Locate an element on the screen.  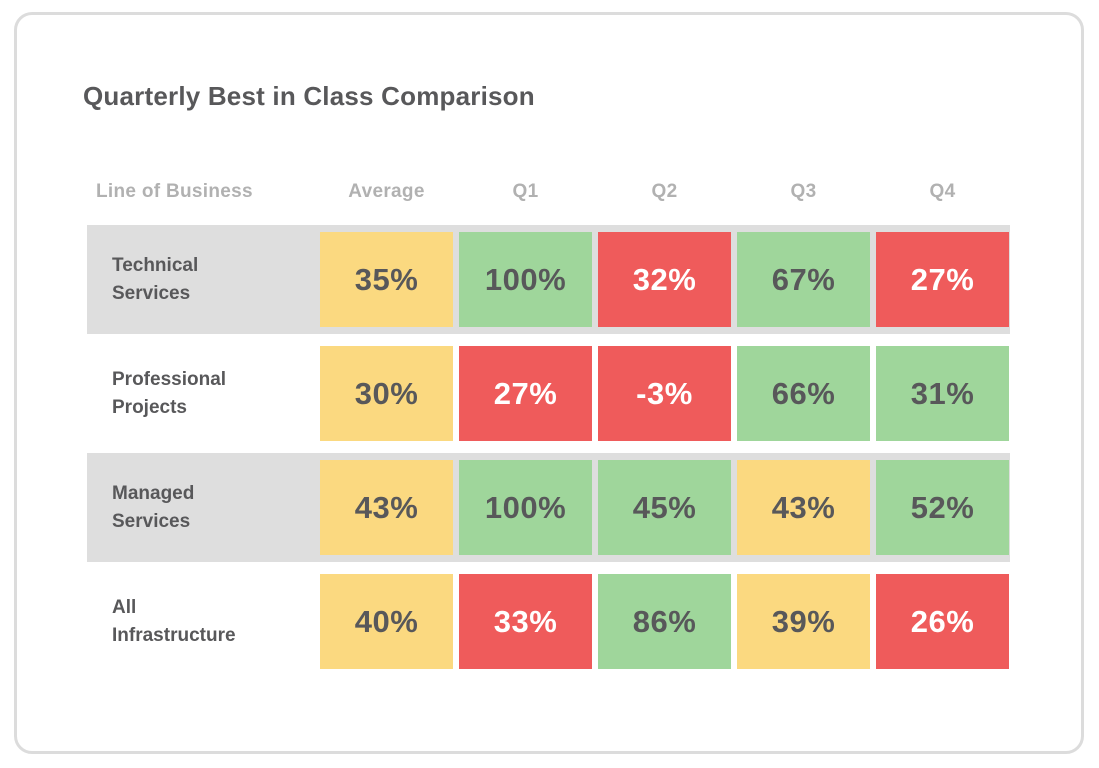
value-cell: 33% is located at coordinates (525, 622).